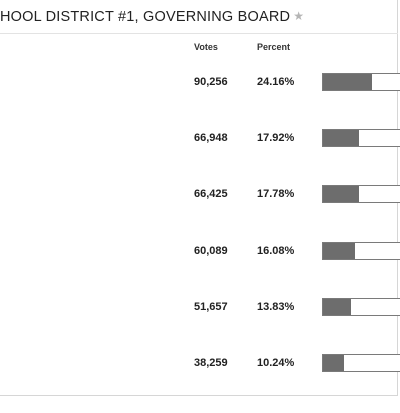 Image resolution: width=400 pixels, height=413 pixels. What do you see at coordinates (211, 82) in the screenshot?
I see `vote-count: 90,256` at bounding box center [211, 82].